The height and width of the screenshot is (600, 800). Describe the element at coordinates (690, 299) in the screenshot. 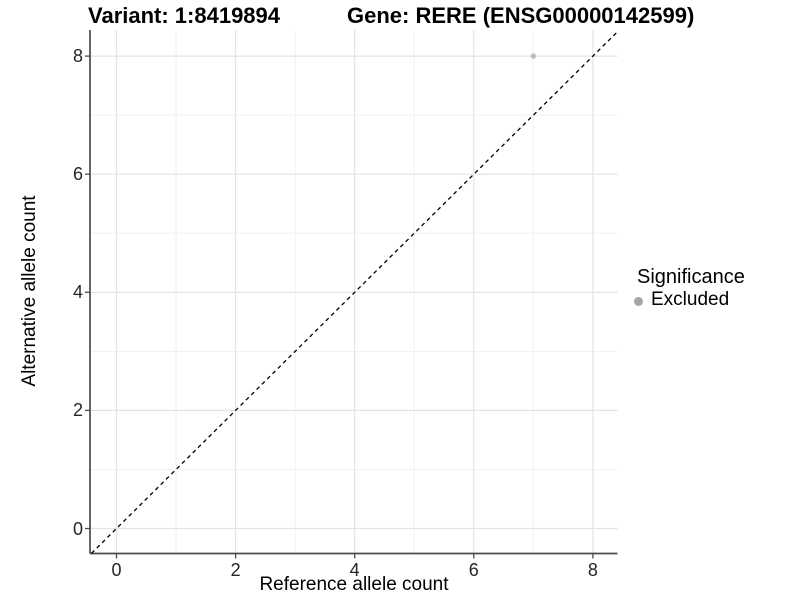

I see `legend-entry-label: Excluded` at that location.